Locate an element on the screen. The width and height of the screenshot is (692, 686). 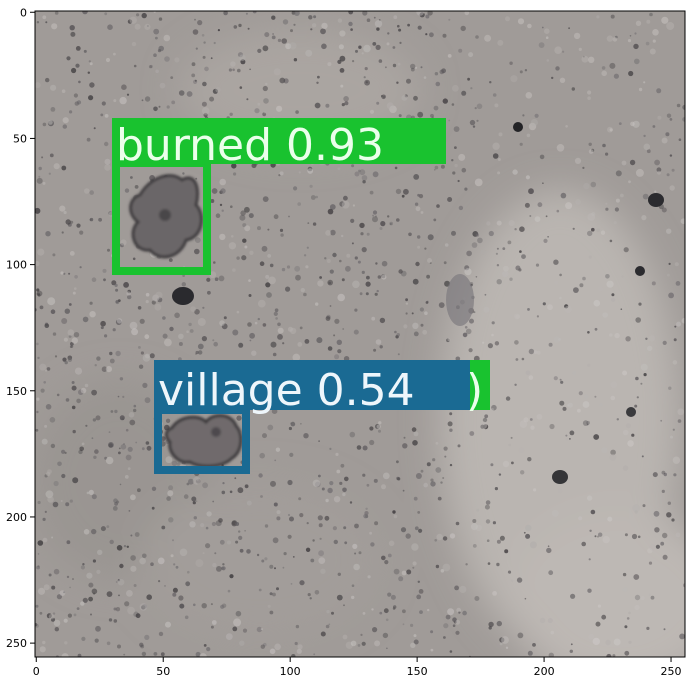
village-label-background is located at coordinates (312, 385).